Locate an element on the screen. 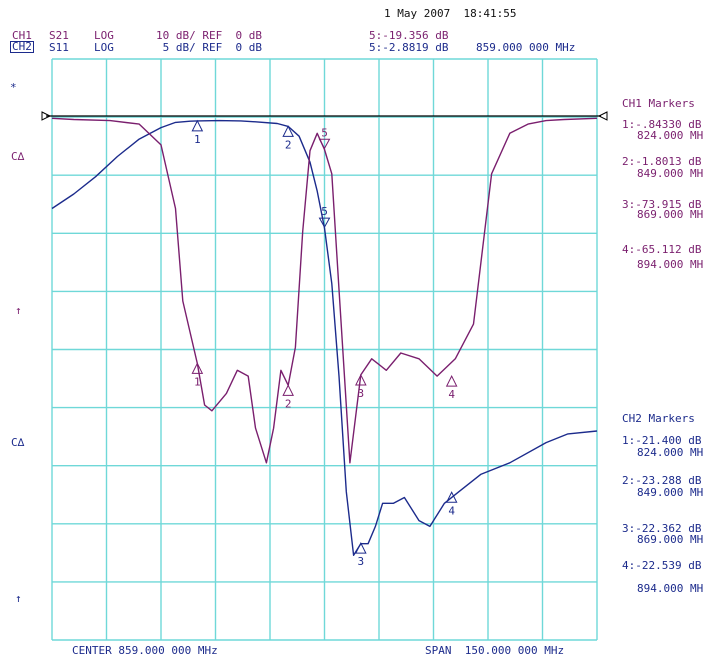  reference-right-pointer is located at coordinates (602, 116).